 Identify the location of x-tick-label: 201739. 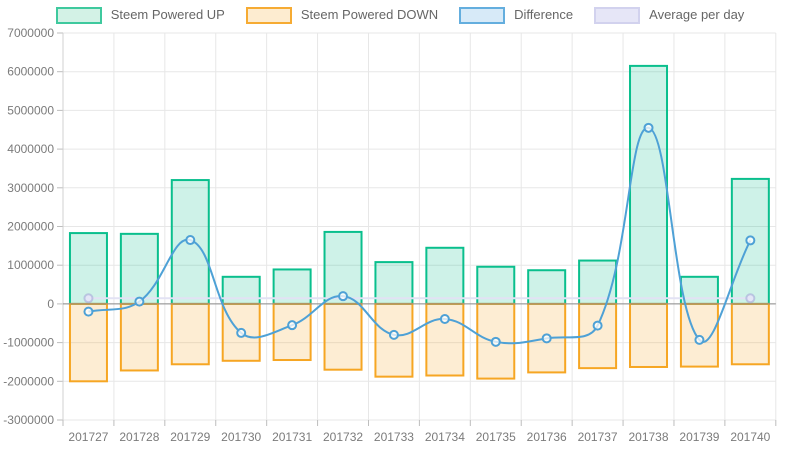
(699, 437).